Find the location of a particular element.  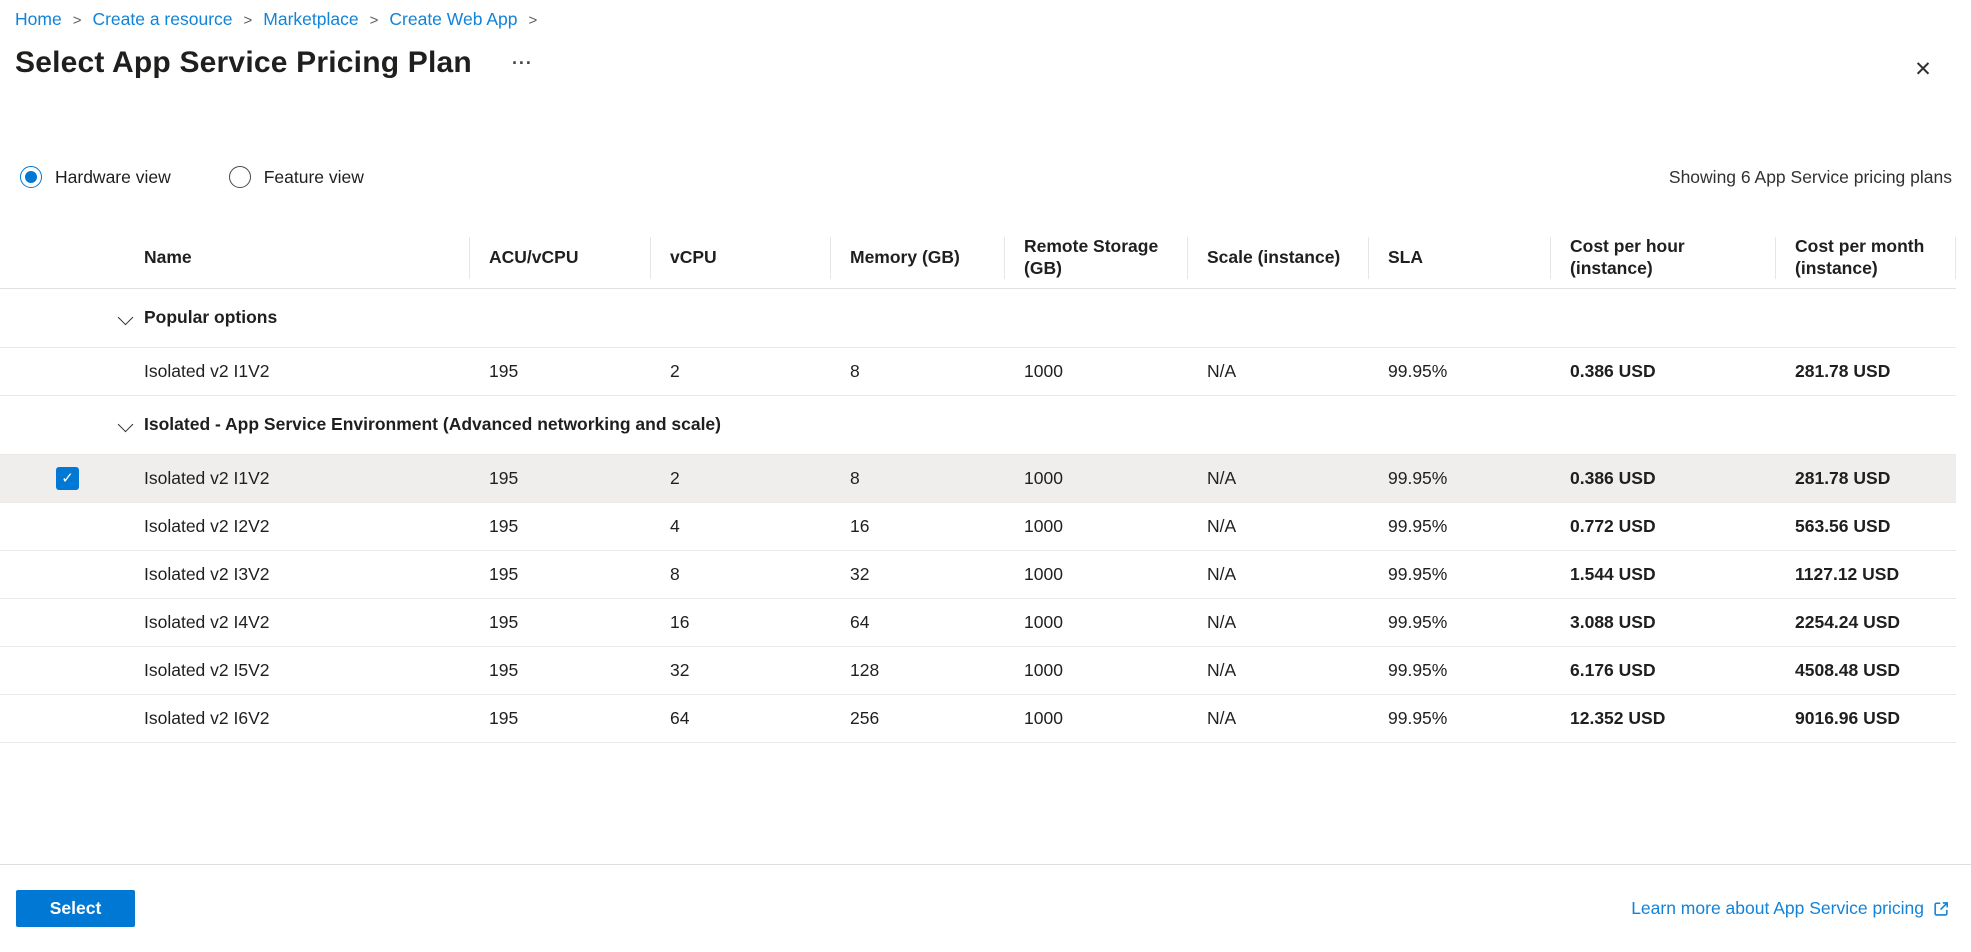

plan-name: Isolated v2 I6V2 is located at coordinates (297, 718).